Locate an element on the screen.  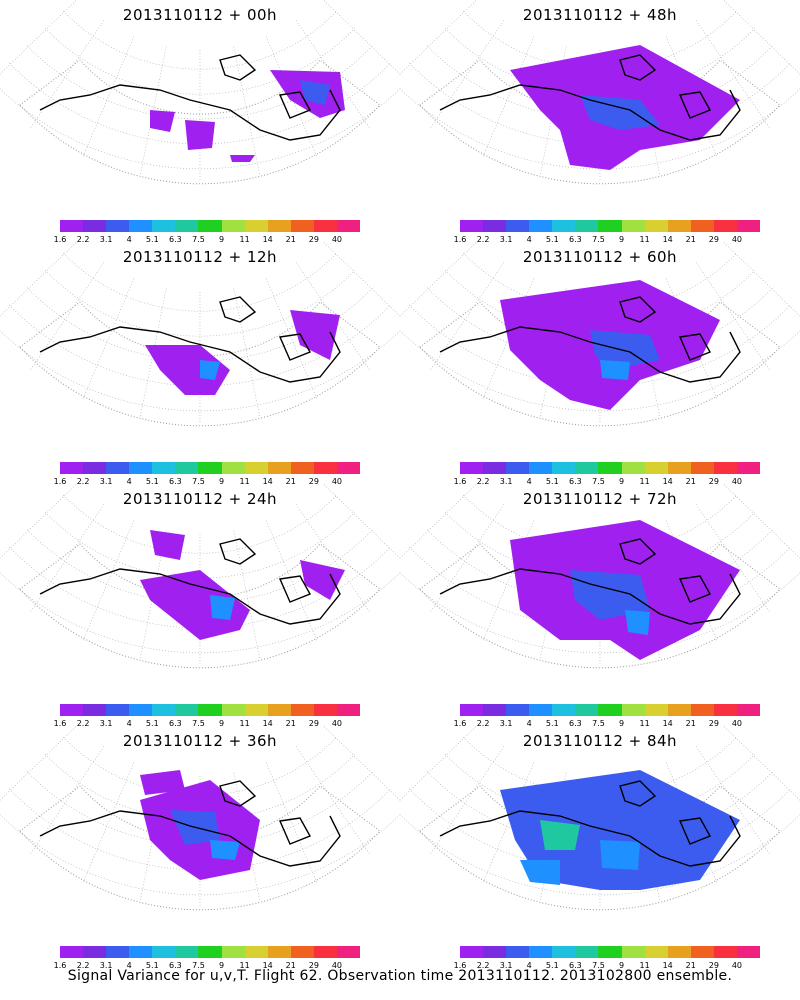
coastline is located at coordinates (590, 339).